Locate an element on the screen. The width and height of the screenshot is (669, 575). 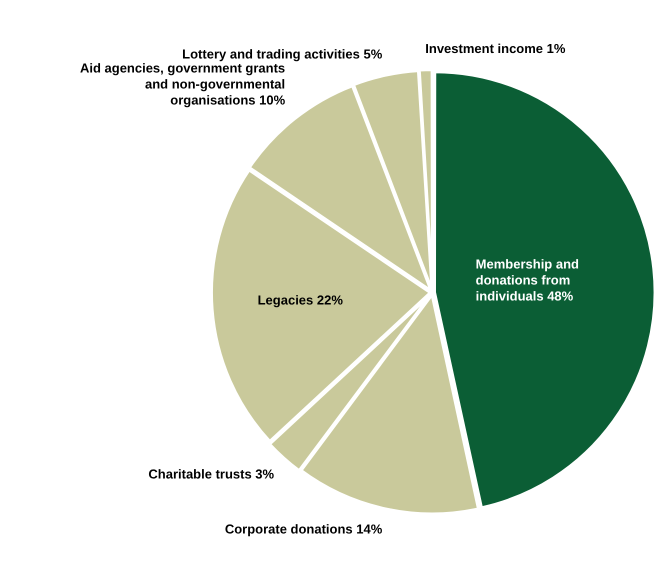
slice-label: Aid agencies, government grants and non-governmental organisations 10% is located at coordinates (183, 84).